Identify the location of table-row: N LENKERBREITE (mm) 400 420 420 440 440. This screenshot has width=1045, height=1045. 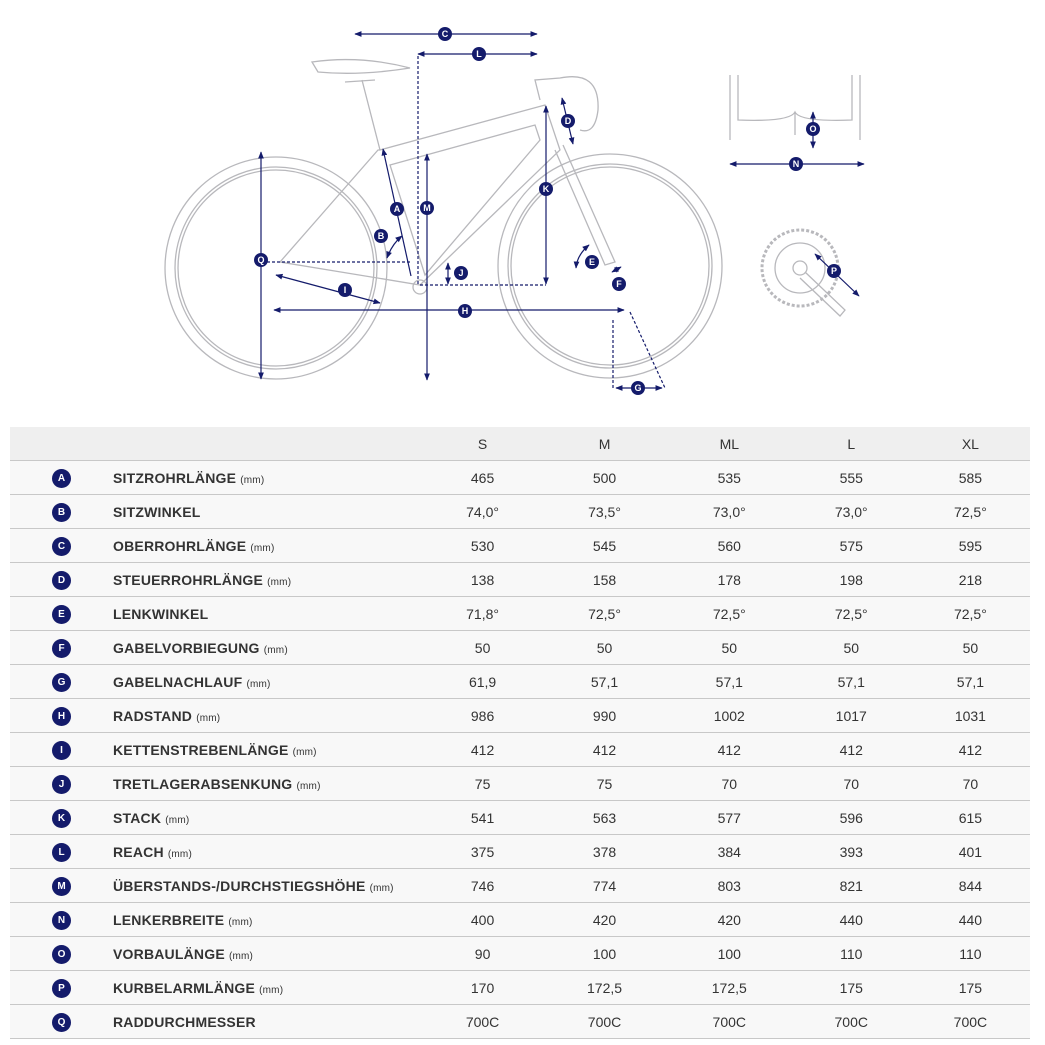
(520, 919).